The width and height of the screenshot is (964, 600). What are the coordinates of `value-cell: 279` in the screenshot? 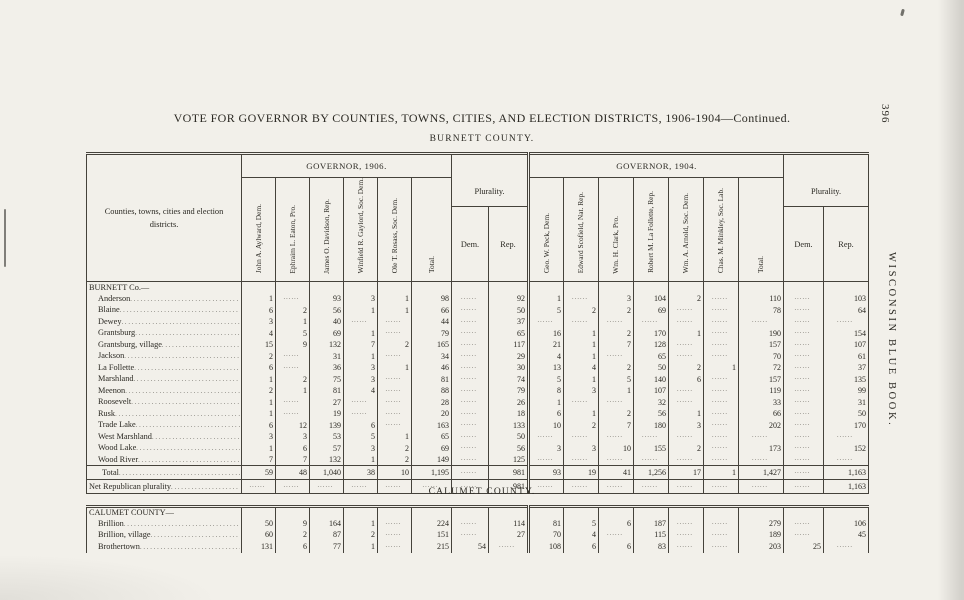 It's located at (761, 524).